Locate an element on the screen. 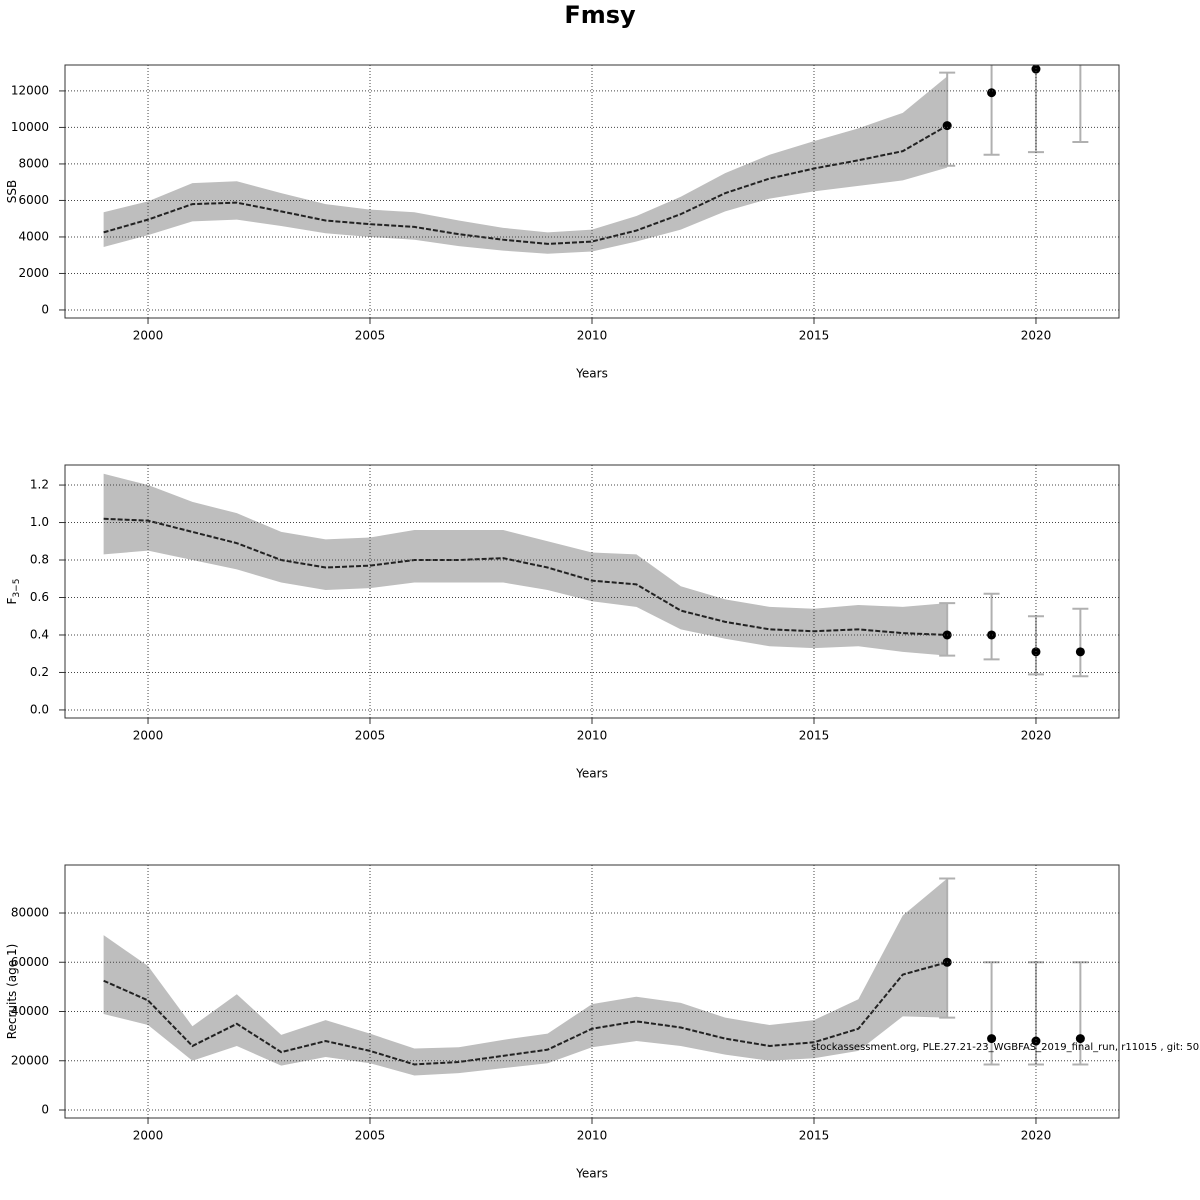  y-axis-label-main: SSB is located at coordinates (12, 191).